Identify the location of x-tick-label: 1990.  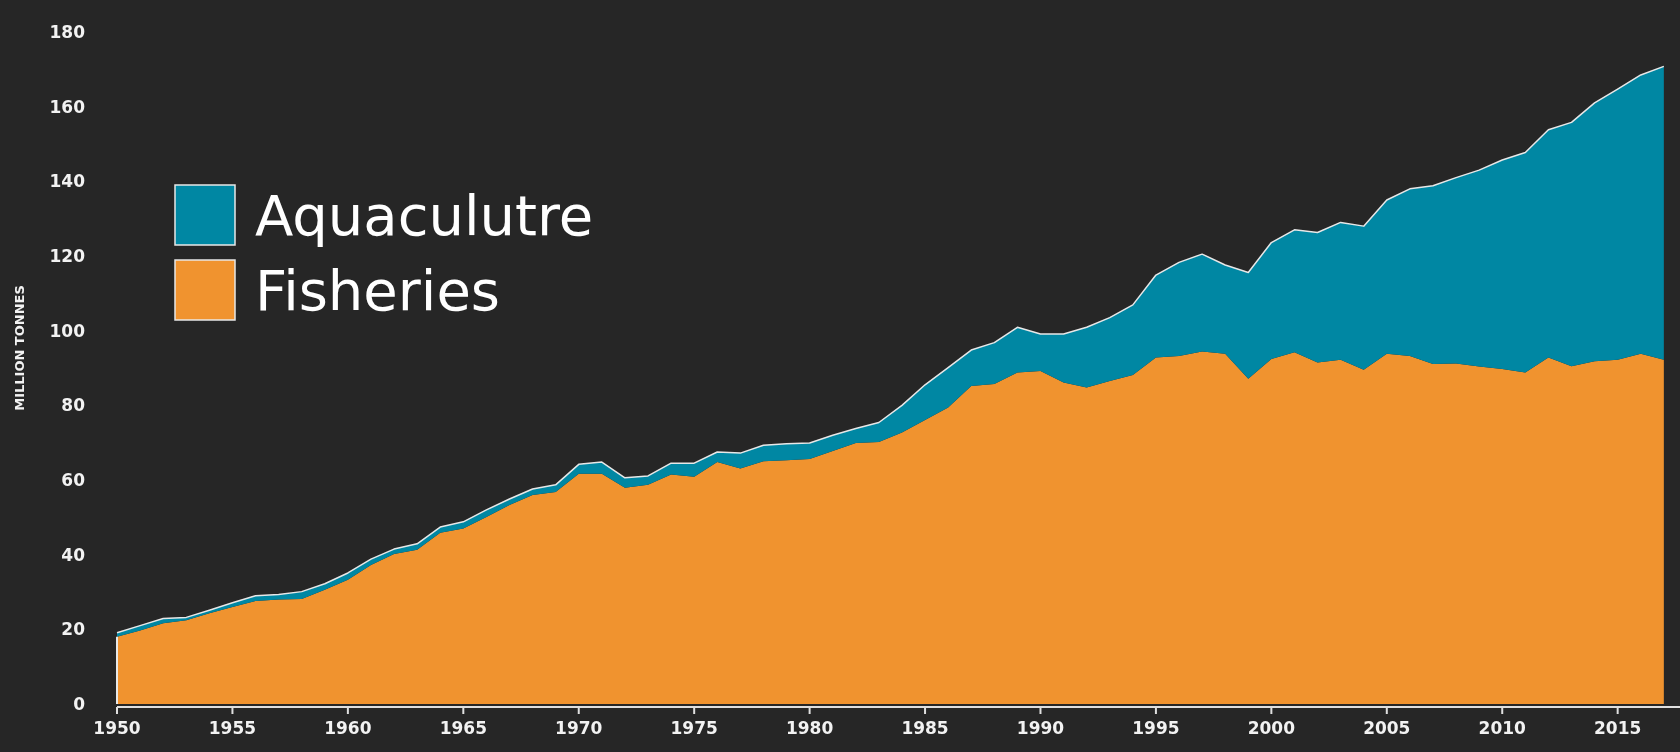
(1040, 728).